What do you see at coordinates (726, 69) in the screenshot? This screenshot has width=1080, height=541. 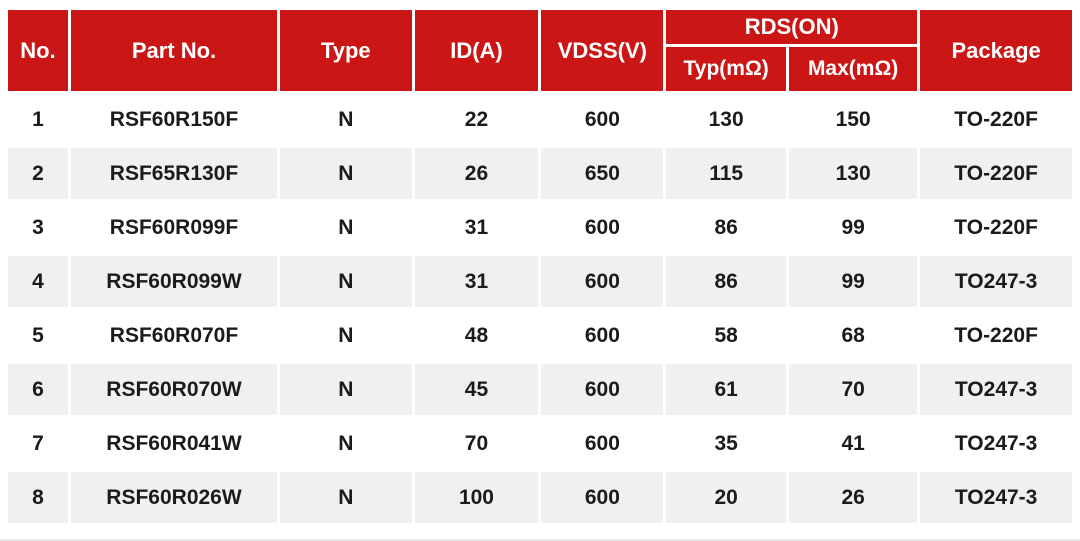 I see `col-header-rds-typ: Typ(mΩ)` at bounding box center [726, 69].